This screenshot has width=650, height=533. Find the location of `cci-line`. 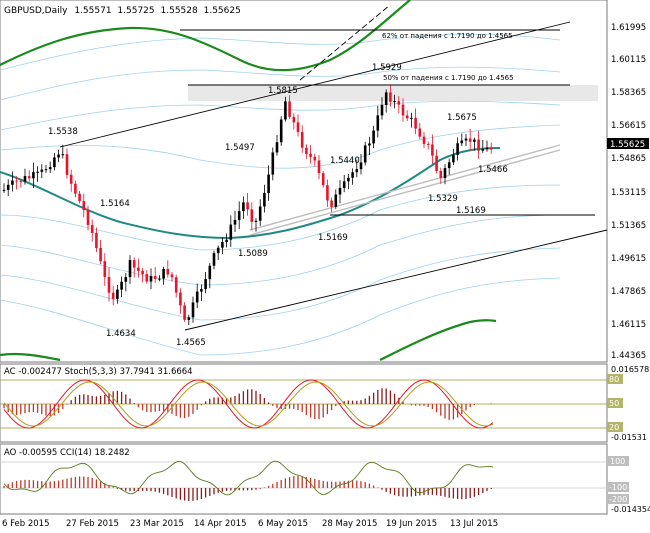

cci-line is located at coordinates (248, 478).